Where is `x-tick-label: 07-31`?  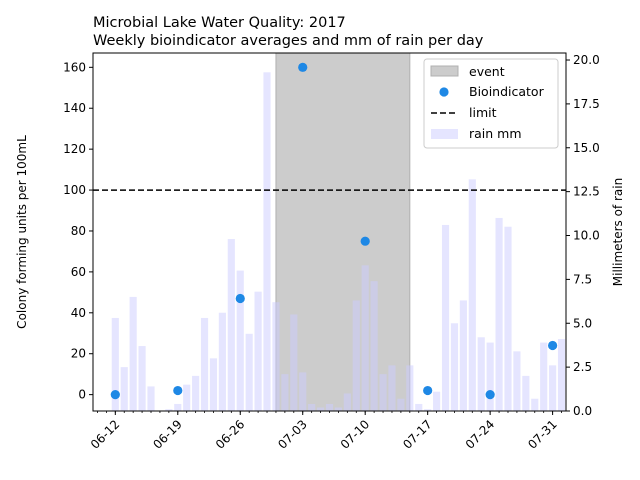 x-tick-label: 07-31 is located at coordinates (542, 434).